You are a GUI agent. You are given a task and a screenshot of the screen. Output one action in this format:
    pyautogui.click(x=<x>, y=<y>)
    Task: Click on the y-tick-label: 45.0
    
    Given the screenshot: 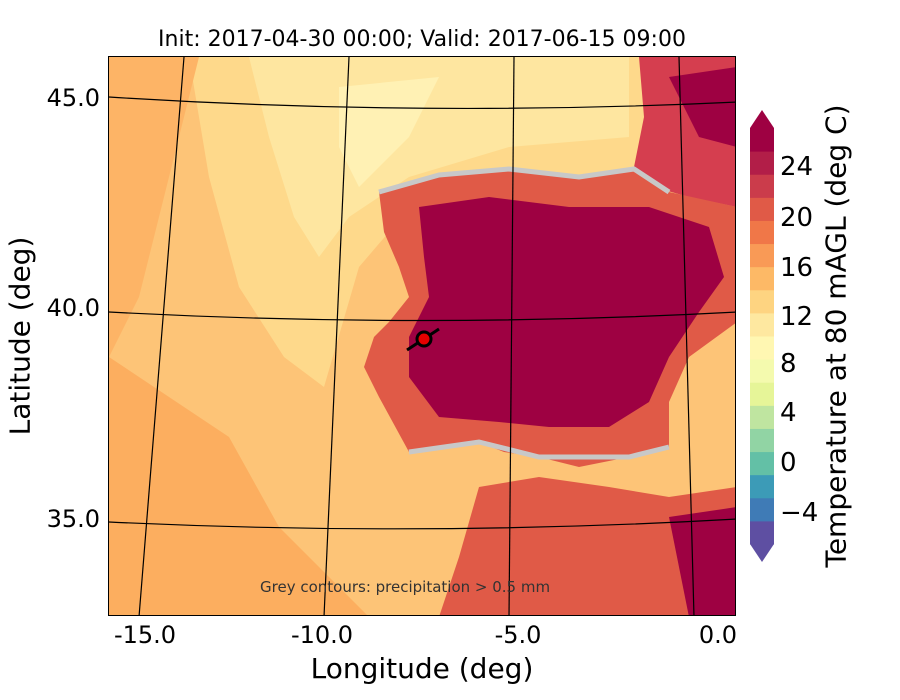 What is the action you would take?
    pyautogui.click(x=73, y=98)
    